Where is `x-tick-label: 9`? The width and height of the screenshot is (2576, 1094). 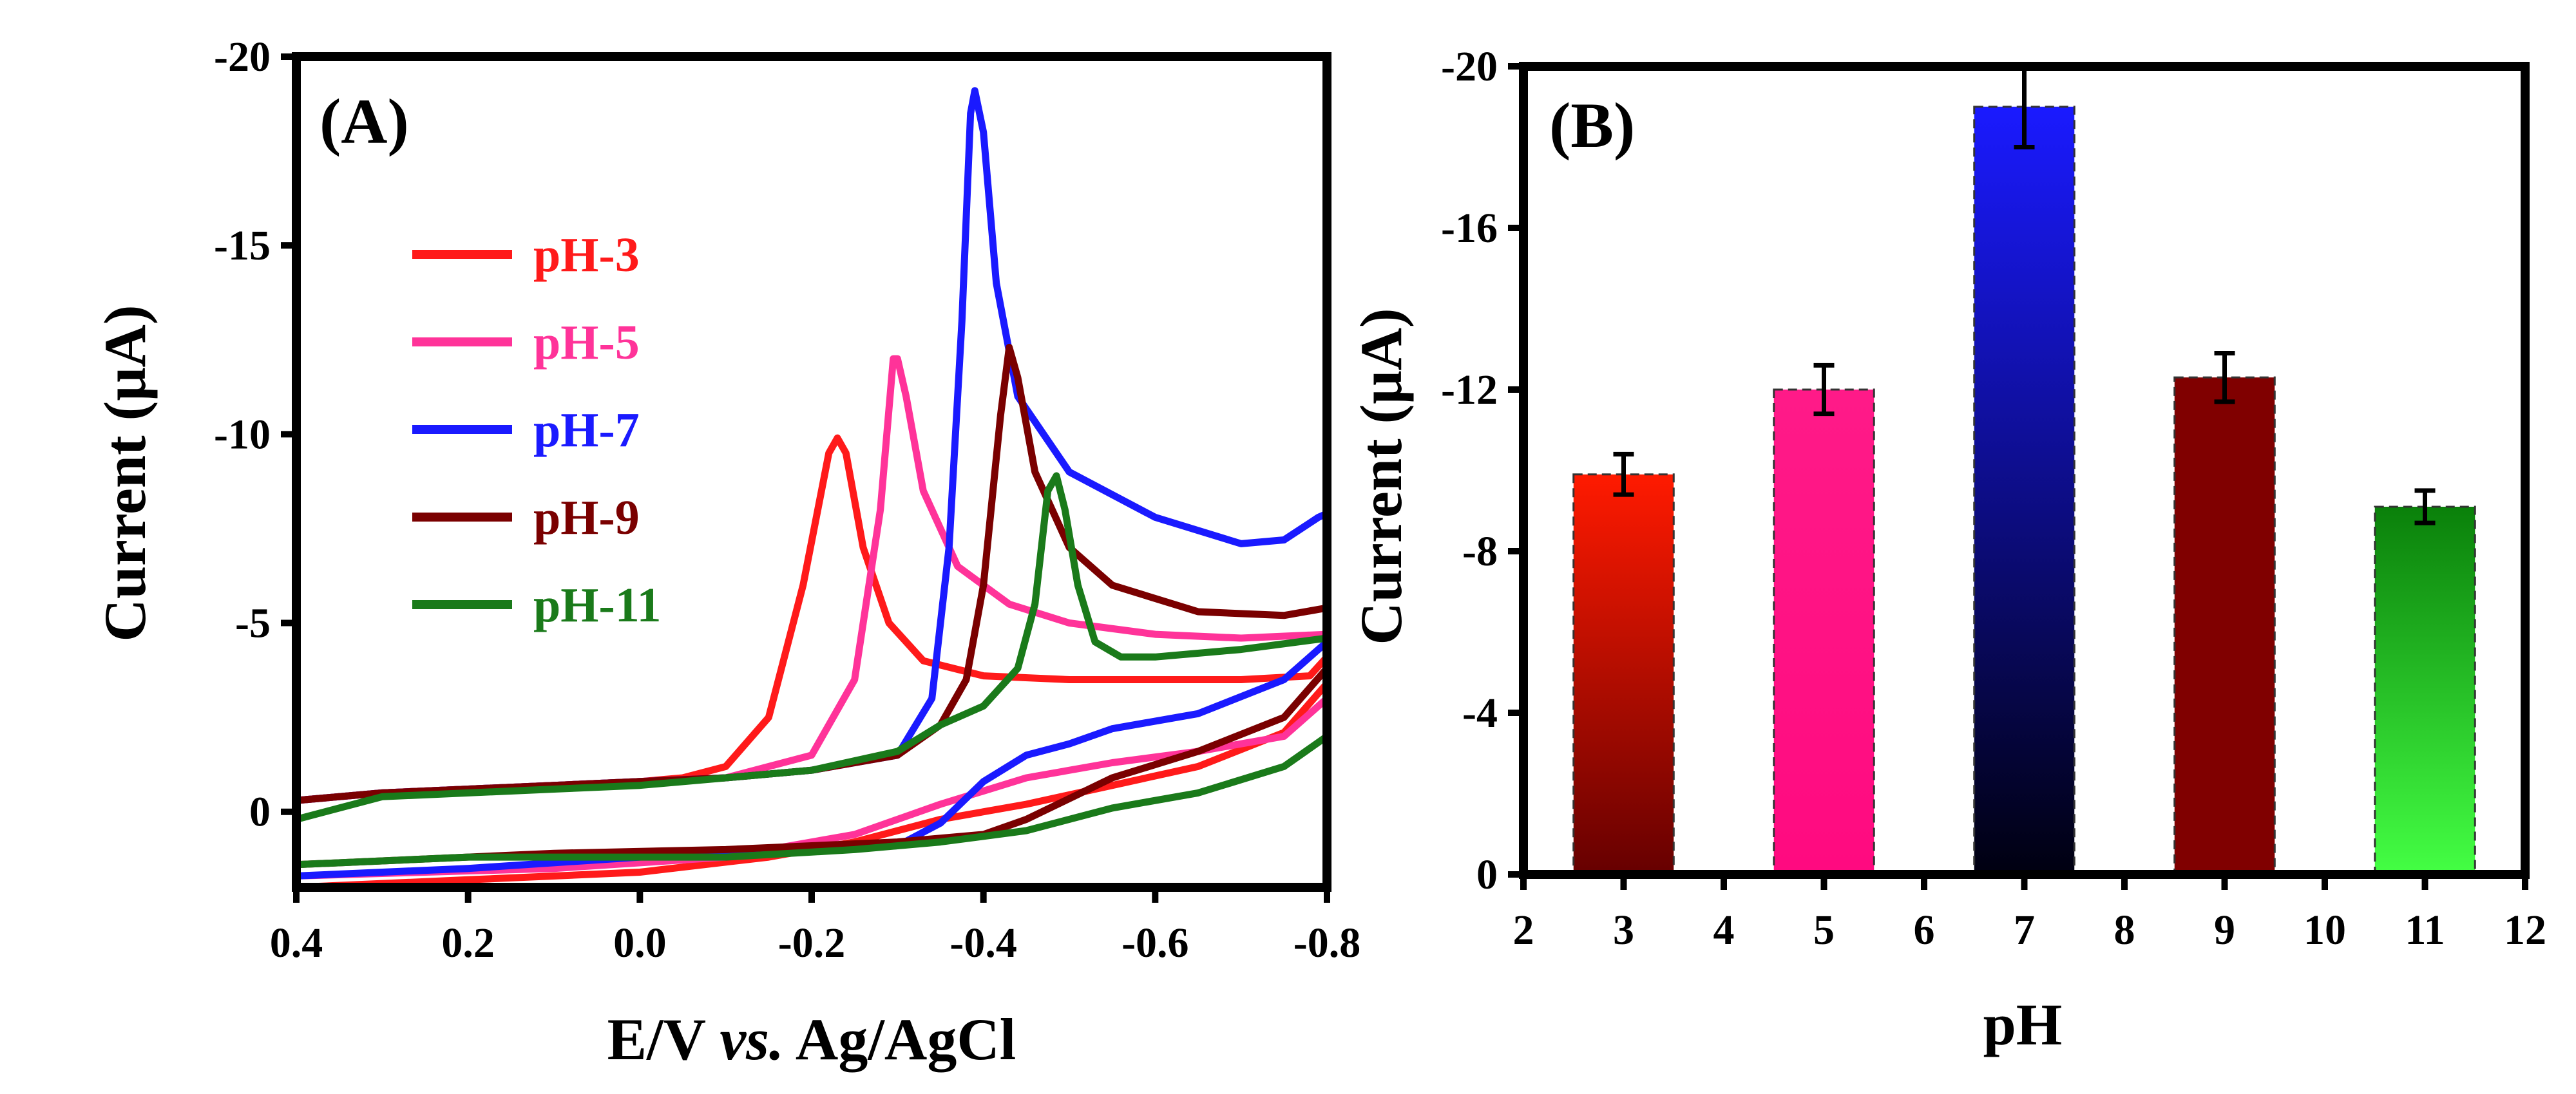 x-tick-label: 9 is located at coordinates (2224, 930).